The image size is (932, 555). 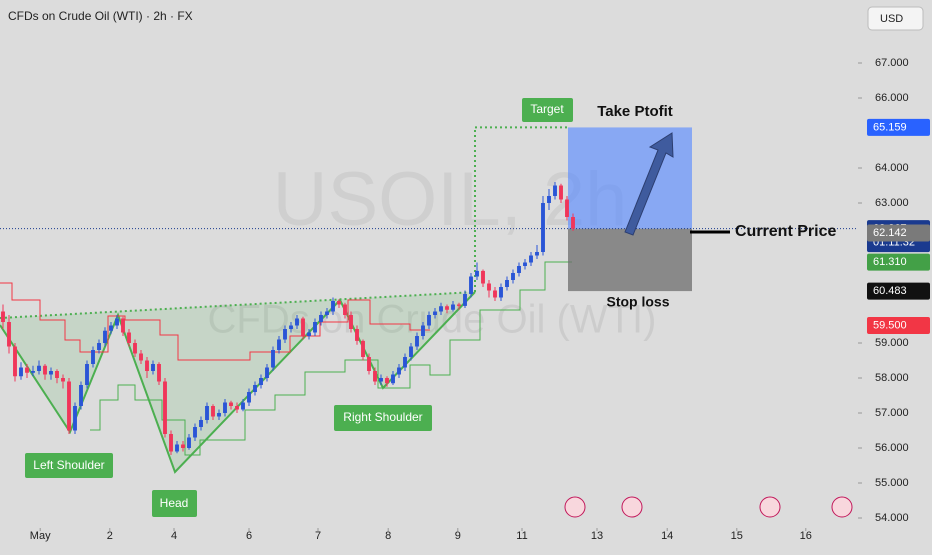 What do you see at coordinates (892, 63) in the screenshot?
I see `y-tick-label: 67.000` at bounding box center [892, 63].